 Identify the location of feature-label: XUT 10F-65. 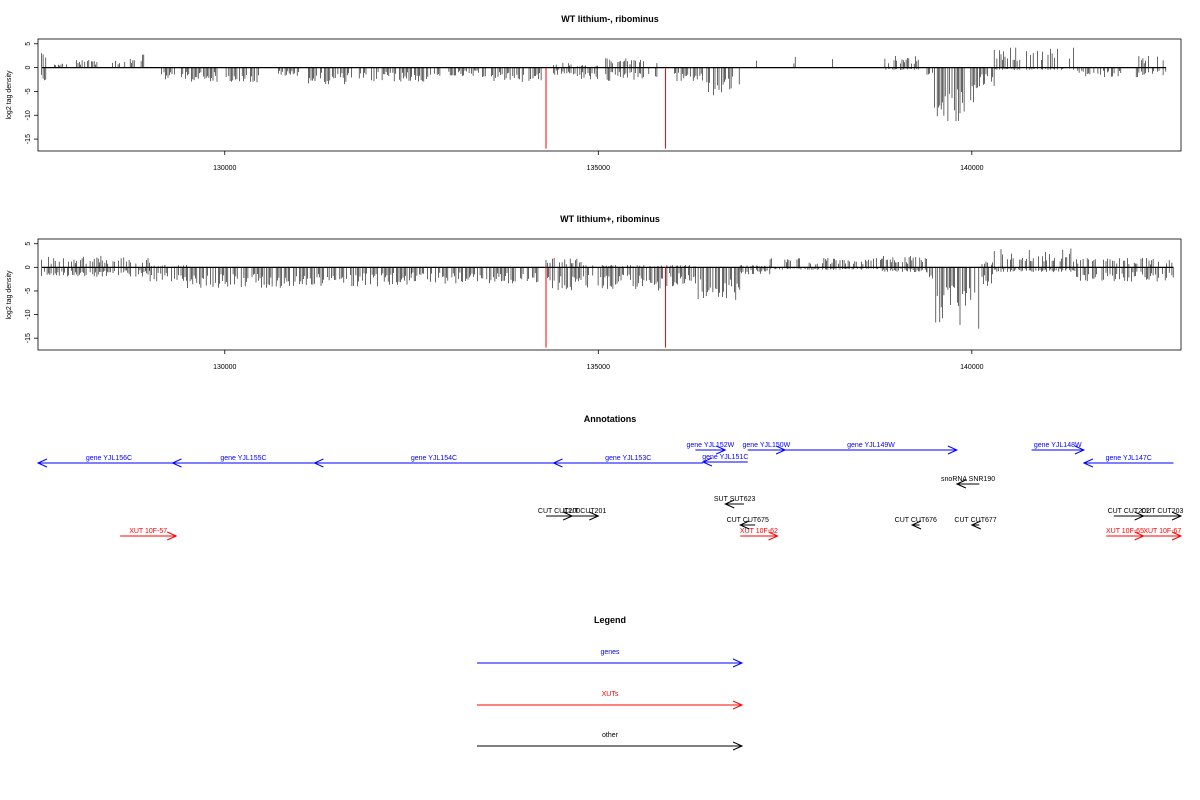
(1125, 531).